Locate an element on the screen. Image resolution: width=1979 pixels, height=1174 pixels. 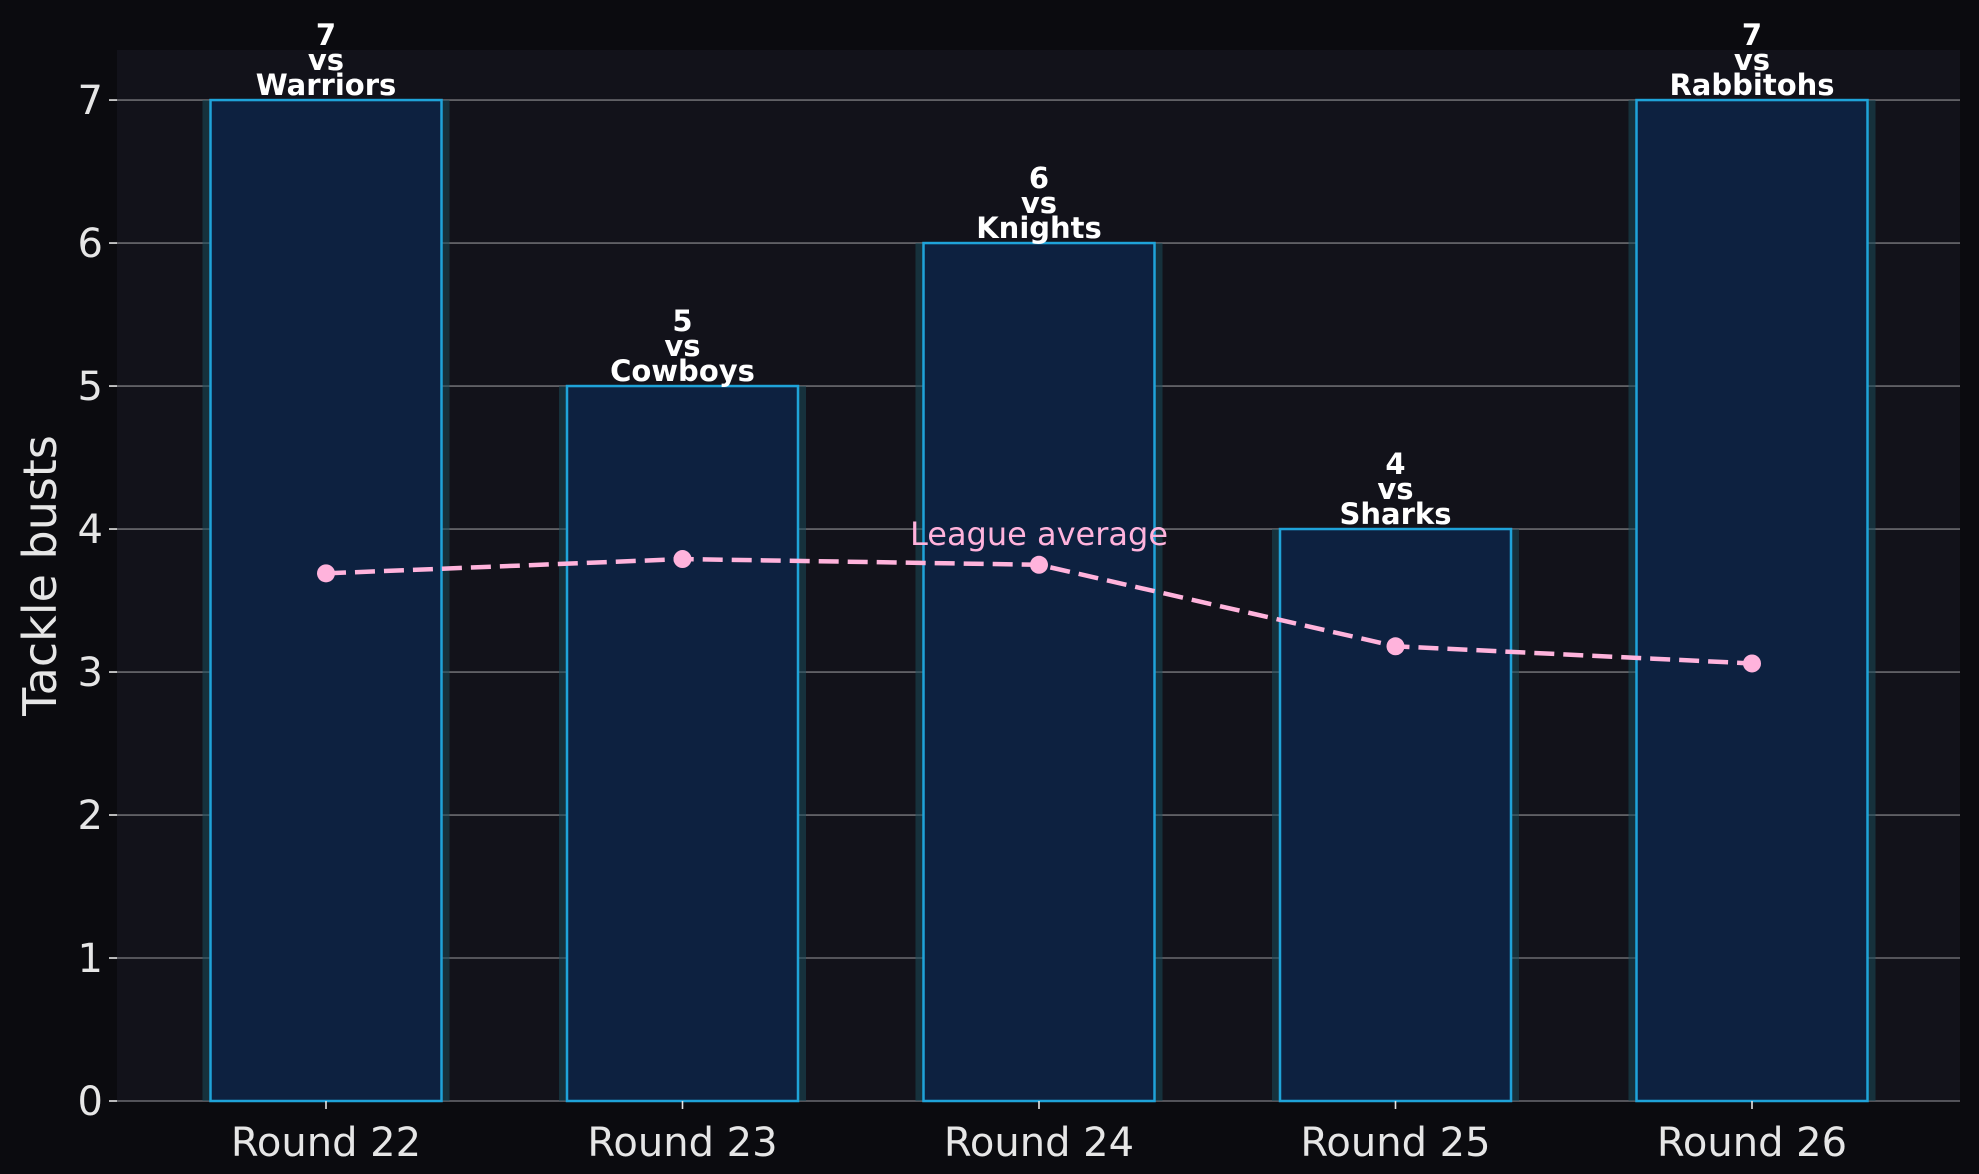
y-axis-label: Tackle busts is located at coordinates (40, 576).